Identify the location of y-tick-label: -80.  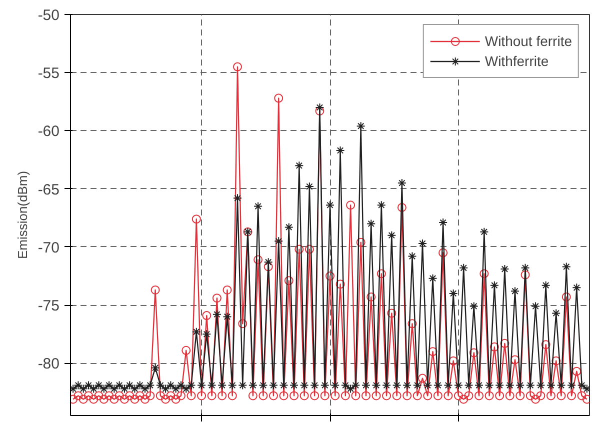
(49, 364).